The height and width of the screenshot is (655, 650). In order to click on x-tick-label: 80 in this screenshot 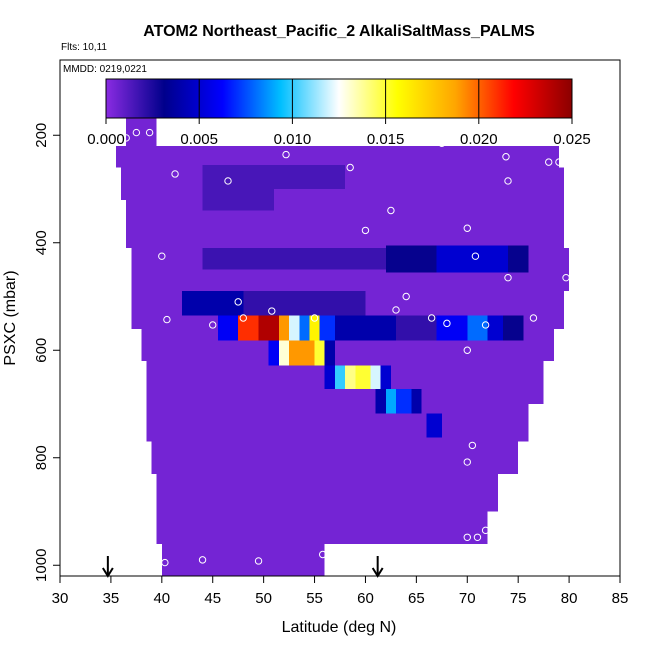, I will do `click(569, 598)`.